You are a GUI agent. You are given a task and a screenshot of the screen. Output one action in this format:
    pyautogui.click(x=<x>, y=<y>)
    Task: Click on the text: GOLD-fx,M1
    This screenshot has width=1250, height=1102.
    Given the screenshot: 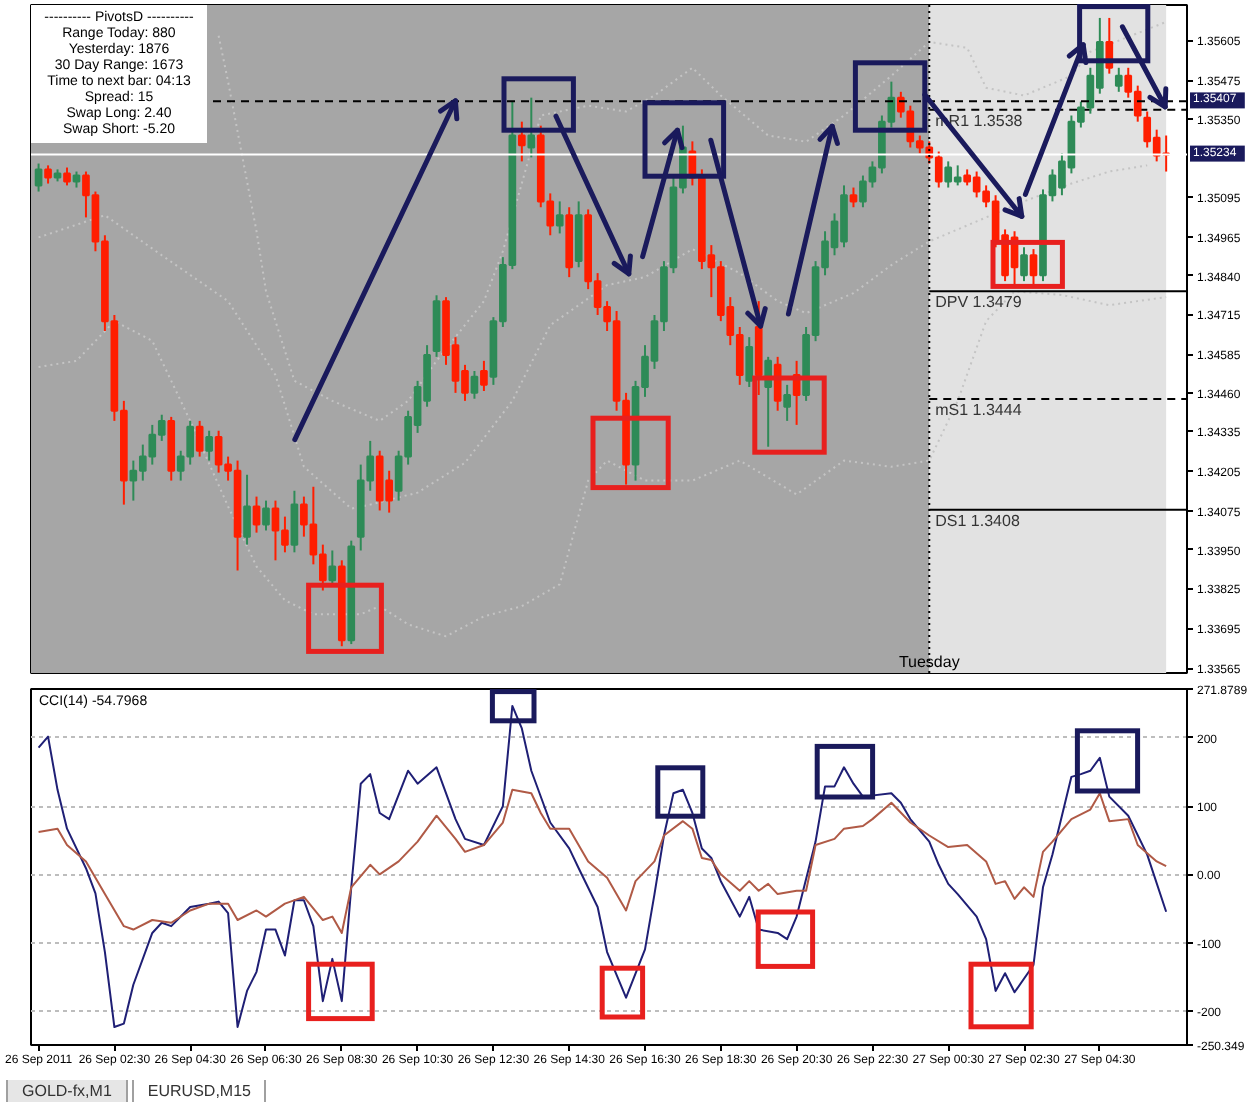 What is the action you would take?
    pyautogui.click(x=67, y=1091)
    